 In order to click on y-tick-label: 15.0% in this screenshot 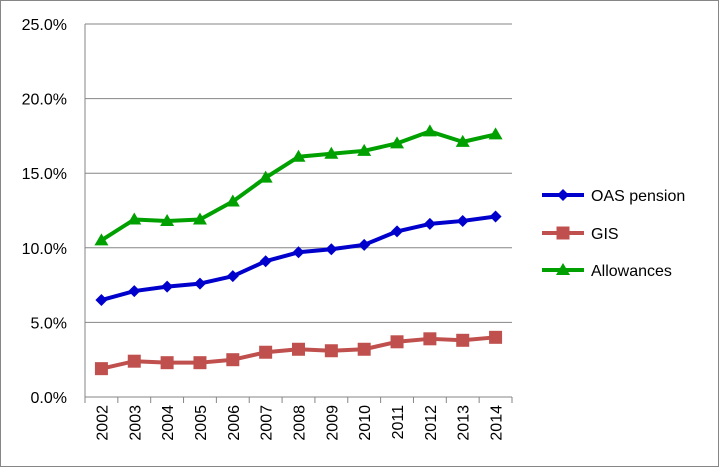, I will do `click(44, 174)`.